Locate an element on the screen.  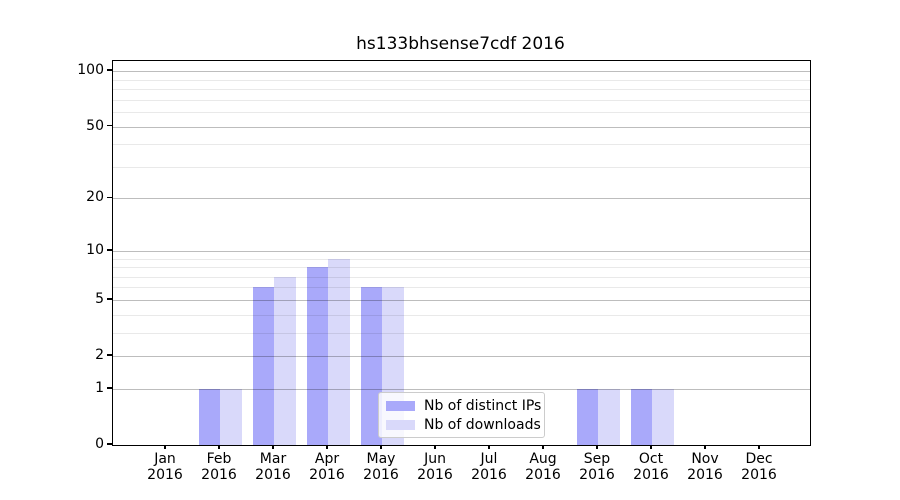
legend-swatch-downloads is located at coordinates (400, 424).